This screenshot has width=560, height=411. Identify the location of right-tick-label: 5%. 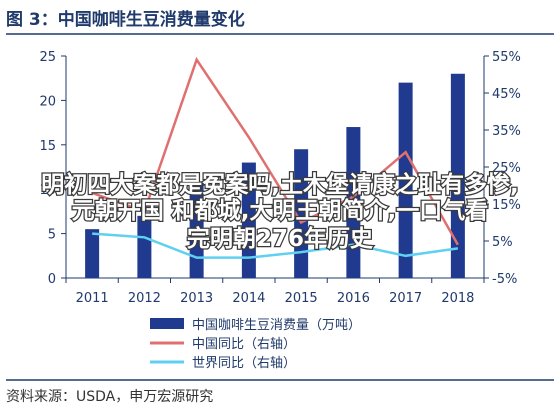
(502, 242).